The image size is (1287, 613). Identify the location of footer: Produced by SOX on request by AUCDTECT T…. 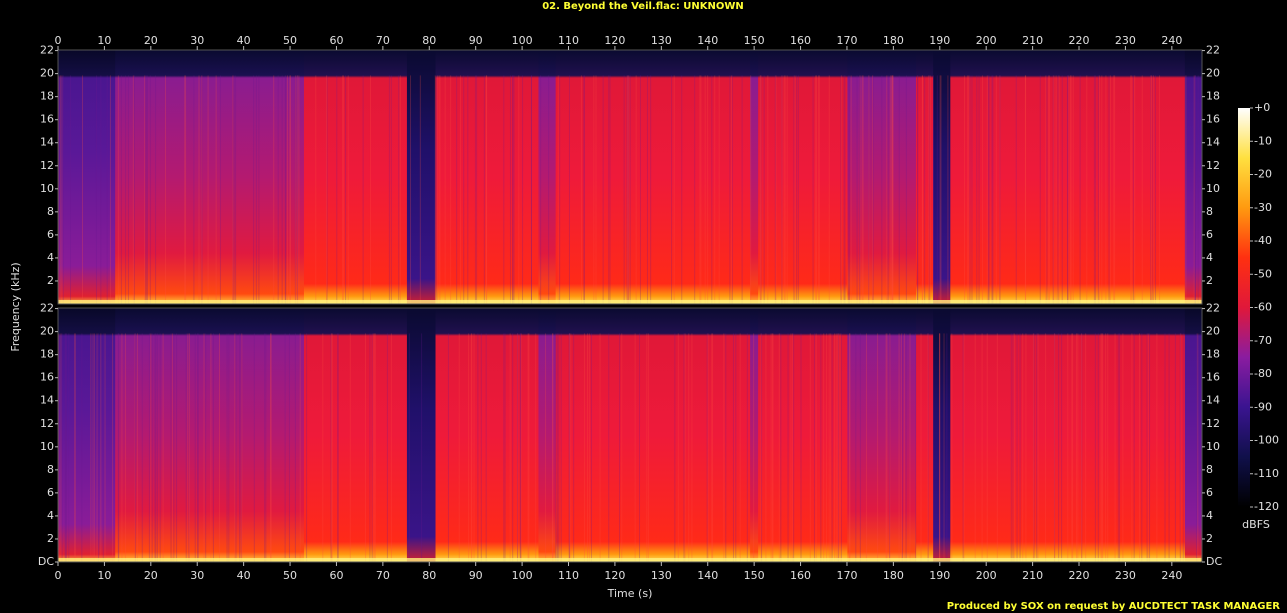
(1114, 606).